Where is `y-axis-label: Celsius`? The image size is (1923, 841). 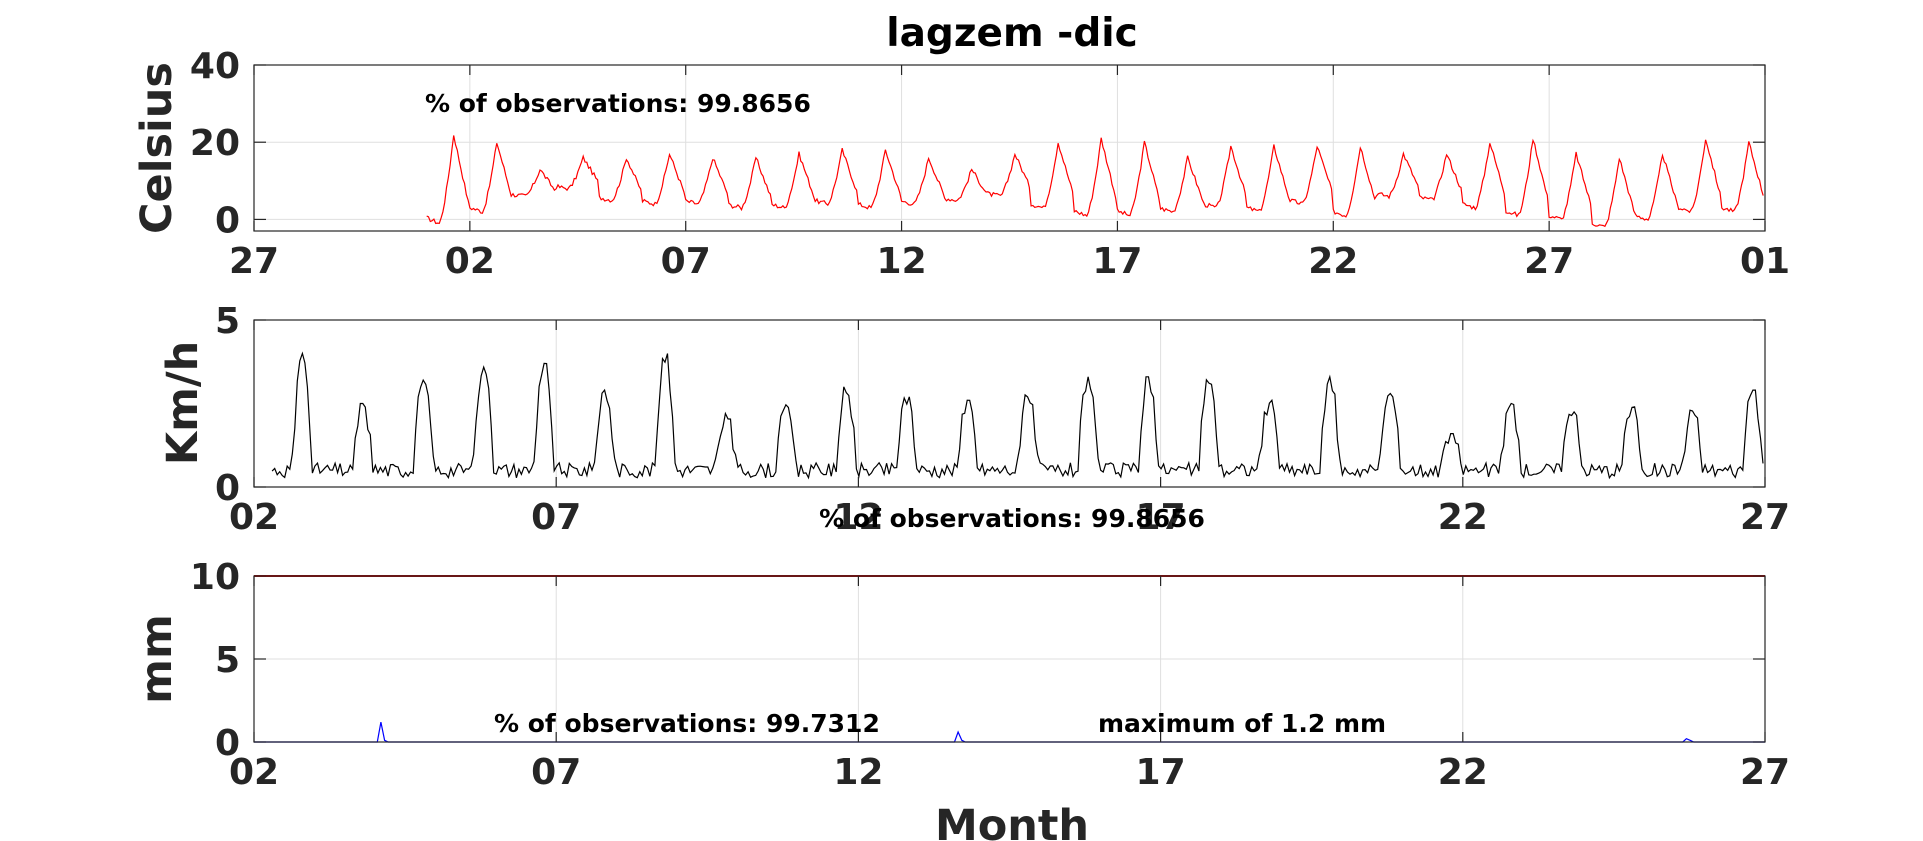
y-axis-label: Celsius is located at coordinates (157, 148).